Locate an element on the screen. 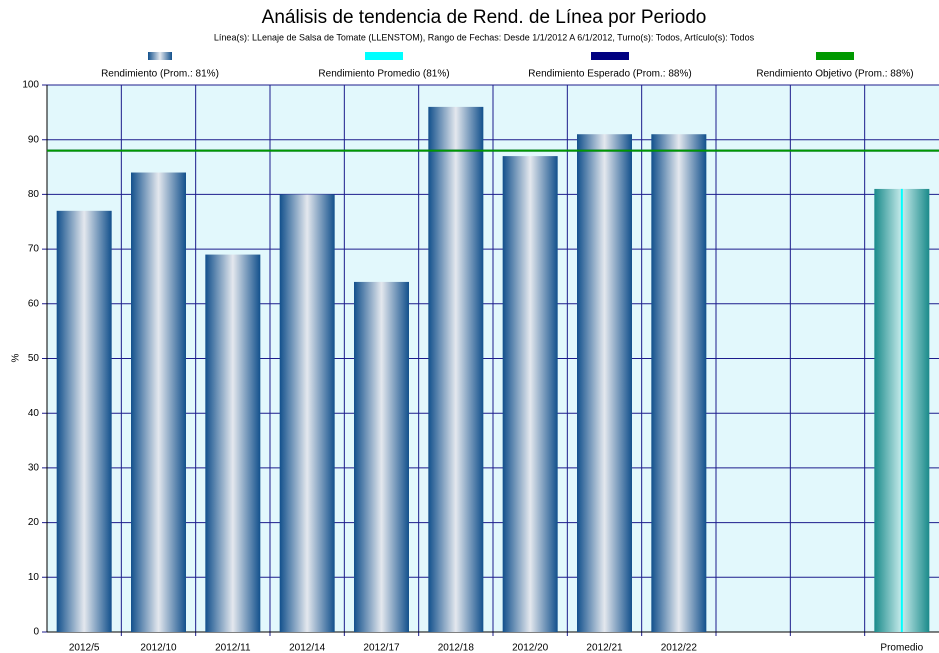 The image size is (939, 653). y-tick-label: 50 is located at coordinates (34, 358).